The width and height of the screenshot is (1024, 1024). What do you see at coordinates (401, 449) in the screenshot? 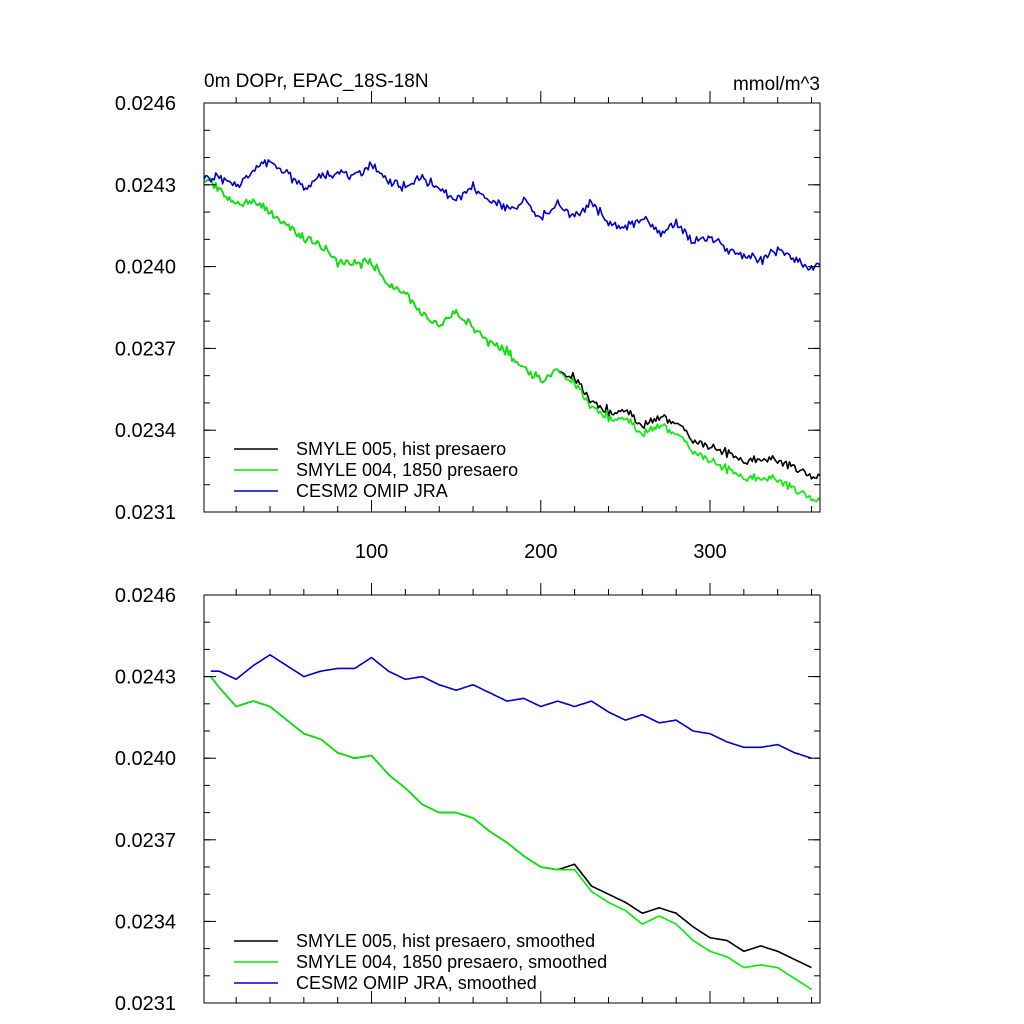
I see `legend-label: SMYLE 005, hist presaero` at bounding box center [401, 449].